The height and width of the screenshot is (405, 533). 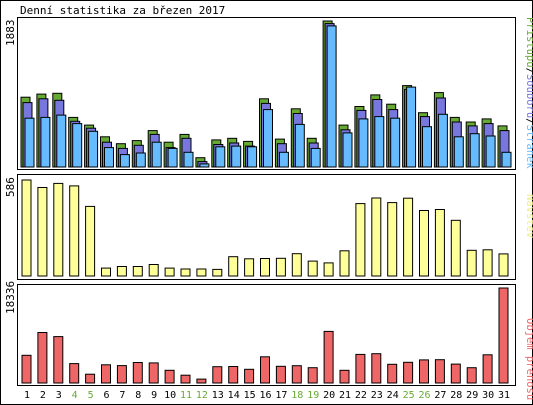 What do you see at coordinates (186, 395) in the screenshot?
I see `day-label-11: 11` at bounding box center [186, 395].